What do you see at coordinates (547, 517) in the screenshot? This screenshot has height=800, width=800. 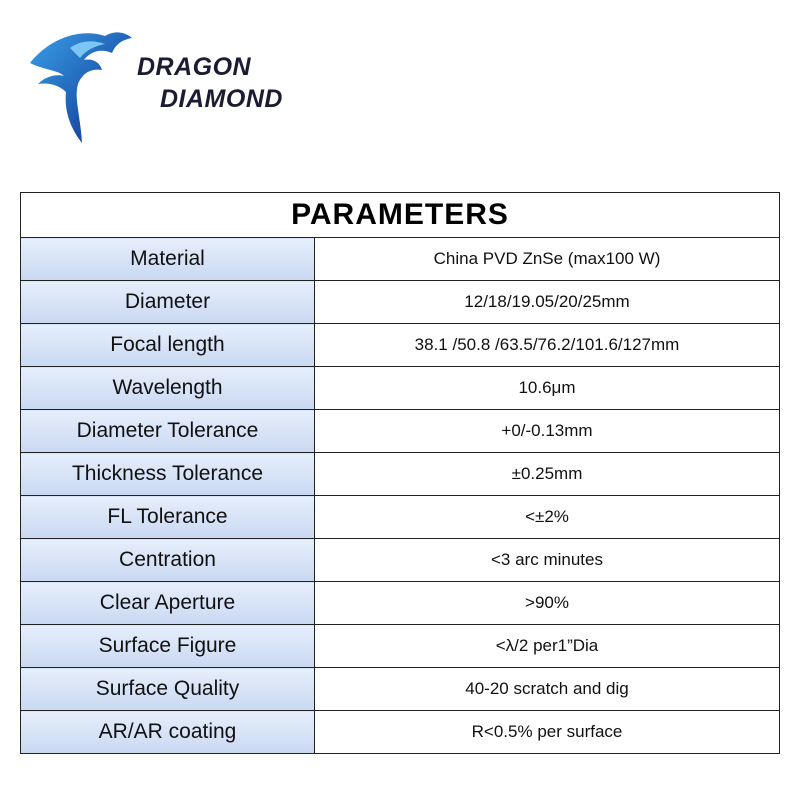 I see `parameter-value: <±2%` at bounding box center [547, 517].